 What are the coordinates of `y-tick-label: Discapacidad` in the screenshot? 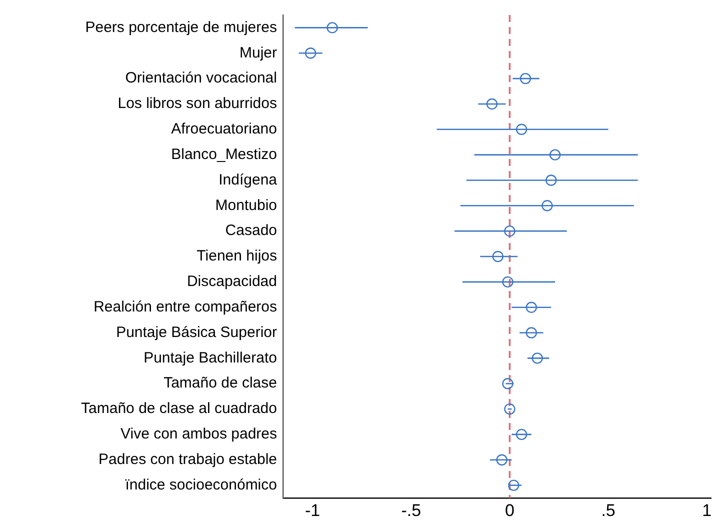 It's located at (231, 281).